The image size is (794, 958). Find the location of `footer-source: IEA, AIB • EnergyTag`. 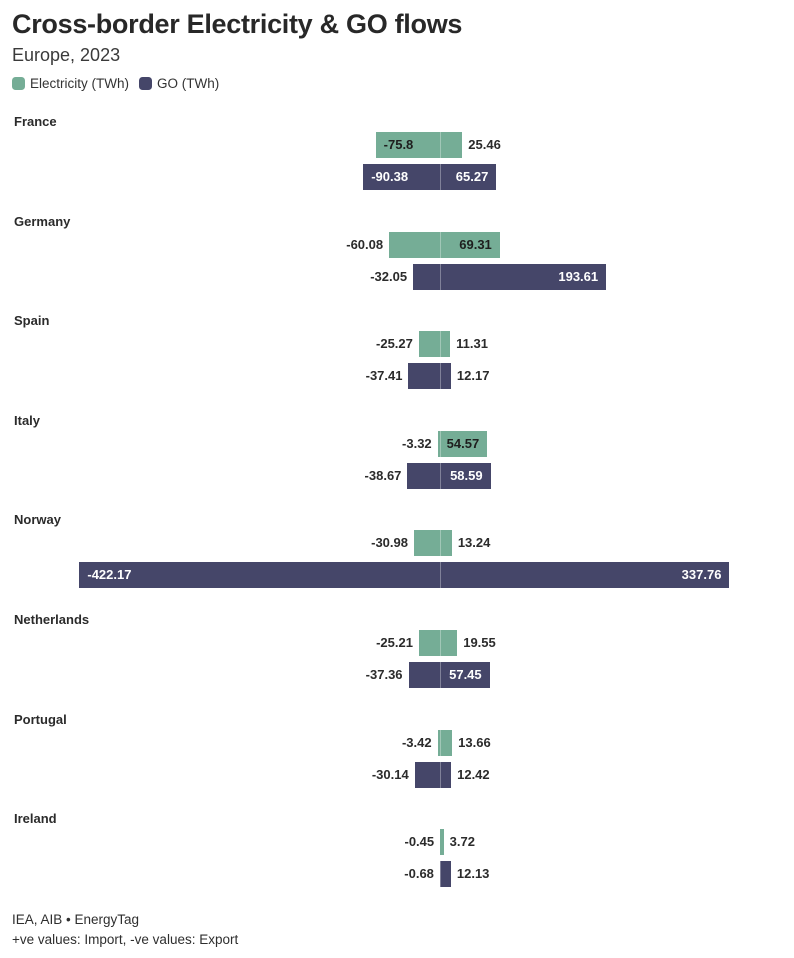

footer-source: IEA, AIB • EnergyTag is located at coordinates (76, 919).